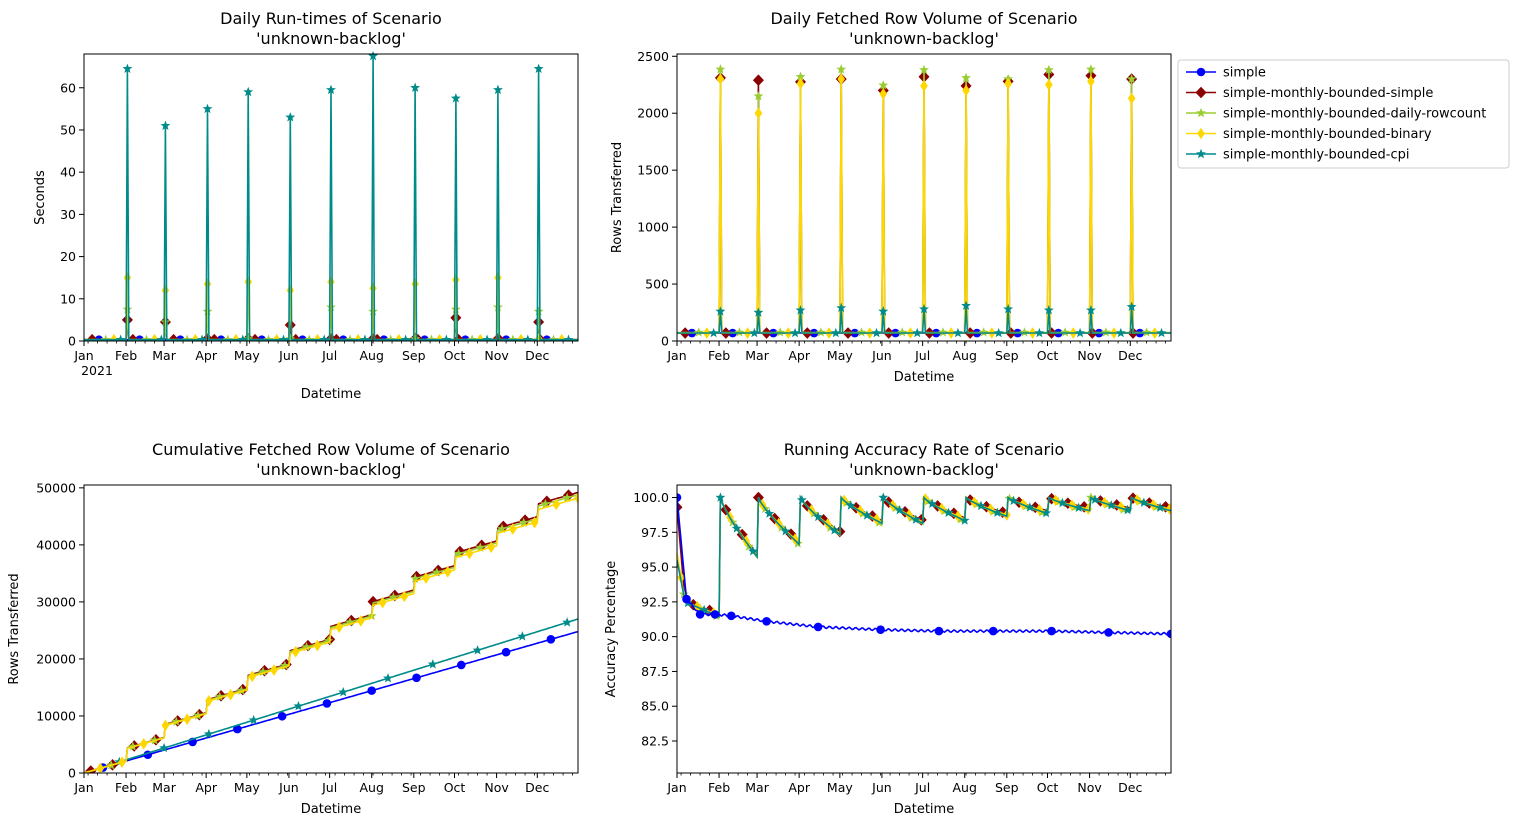 This screenshot has height=826, width=1519. Describe the element at coordinates (653, 113) in the screenshot. I see `y-tick-label: 2000` at that location.